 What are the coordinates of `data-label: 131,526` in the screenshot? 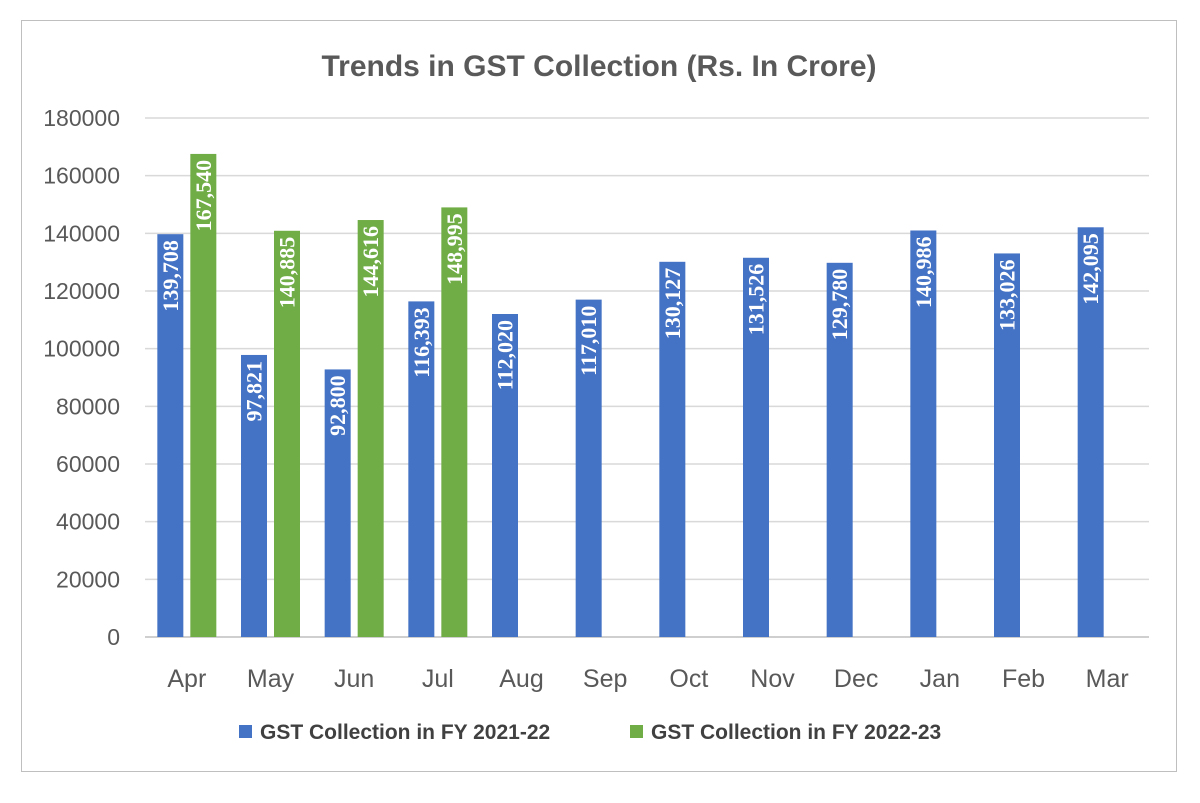 It's located at (756, 300).